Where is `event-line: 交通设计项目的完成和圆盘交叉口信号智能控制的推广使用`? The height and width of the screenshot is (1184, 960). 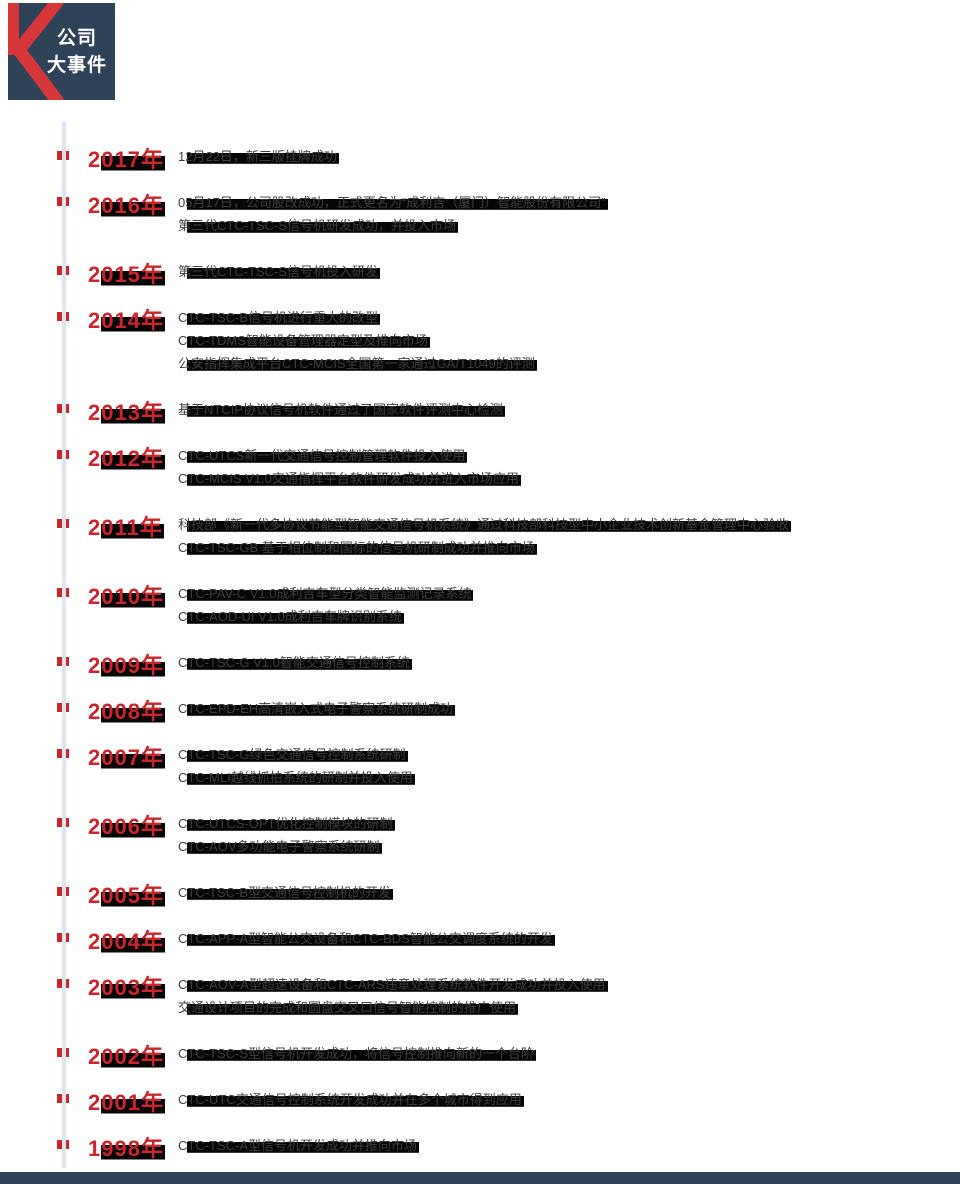 event-line: 交通设计项目的完成和圆盘交叉口信号智能控制的推广使用 is located at coordinates (569, 1007).